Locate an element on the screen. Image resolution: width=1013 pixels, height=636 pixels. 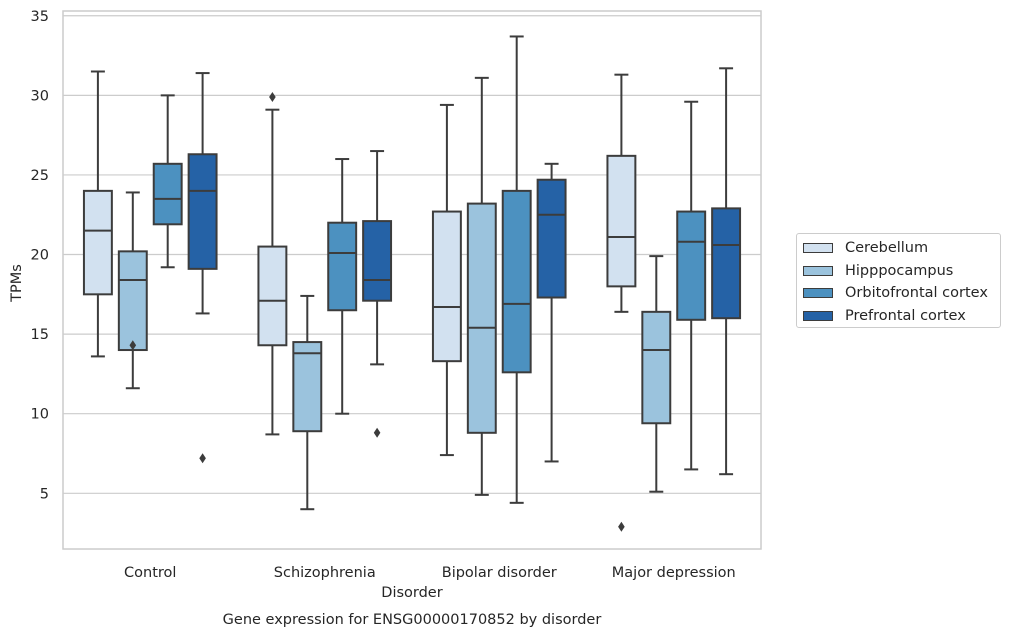
x-tick-label: Control is located at coordinates (150, 573).